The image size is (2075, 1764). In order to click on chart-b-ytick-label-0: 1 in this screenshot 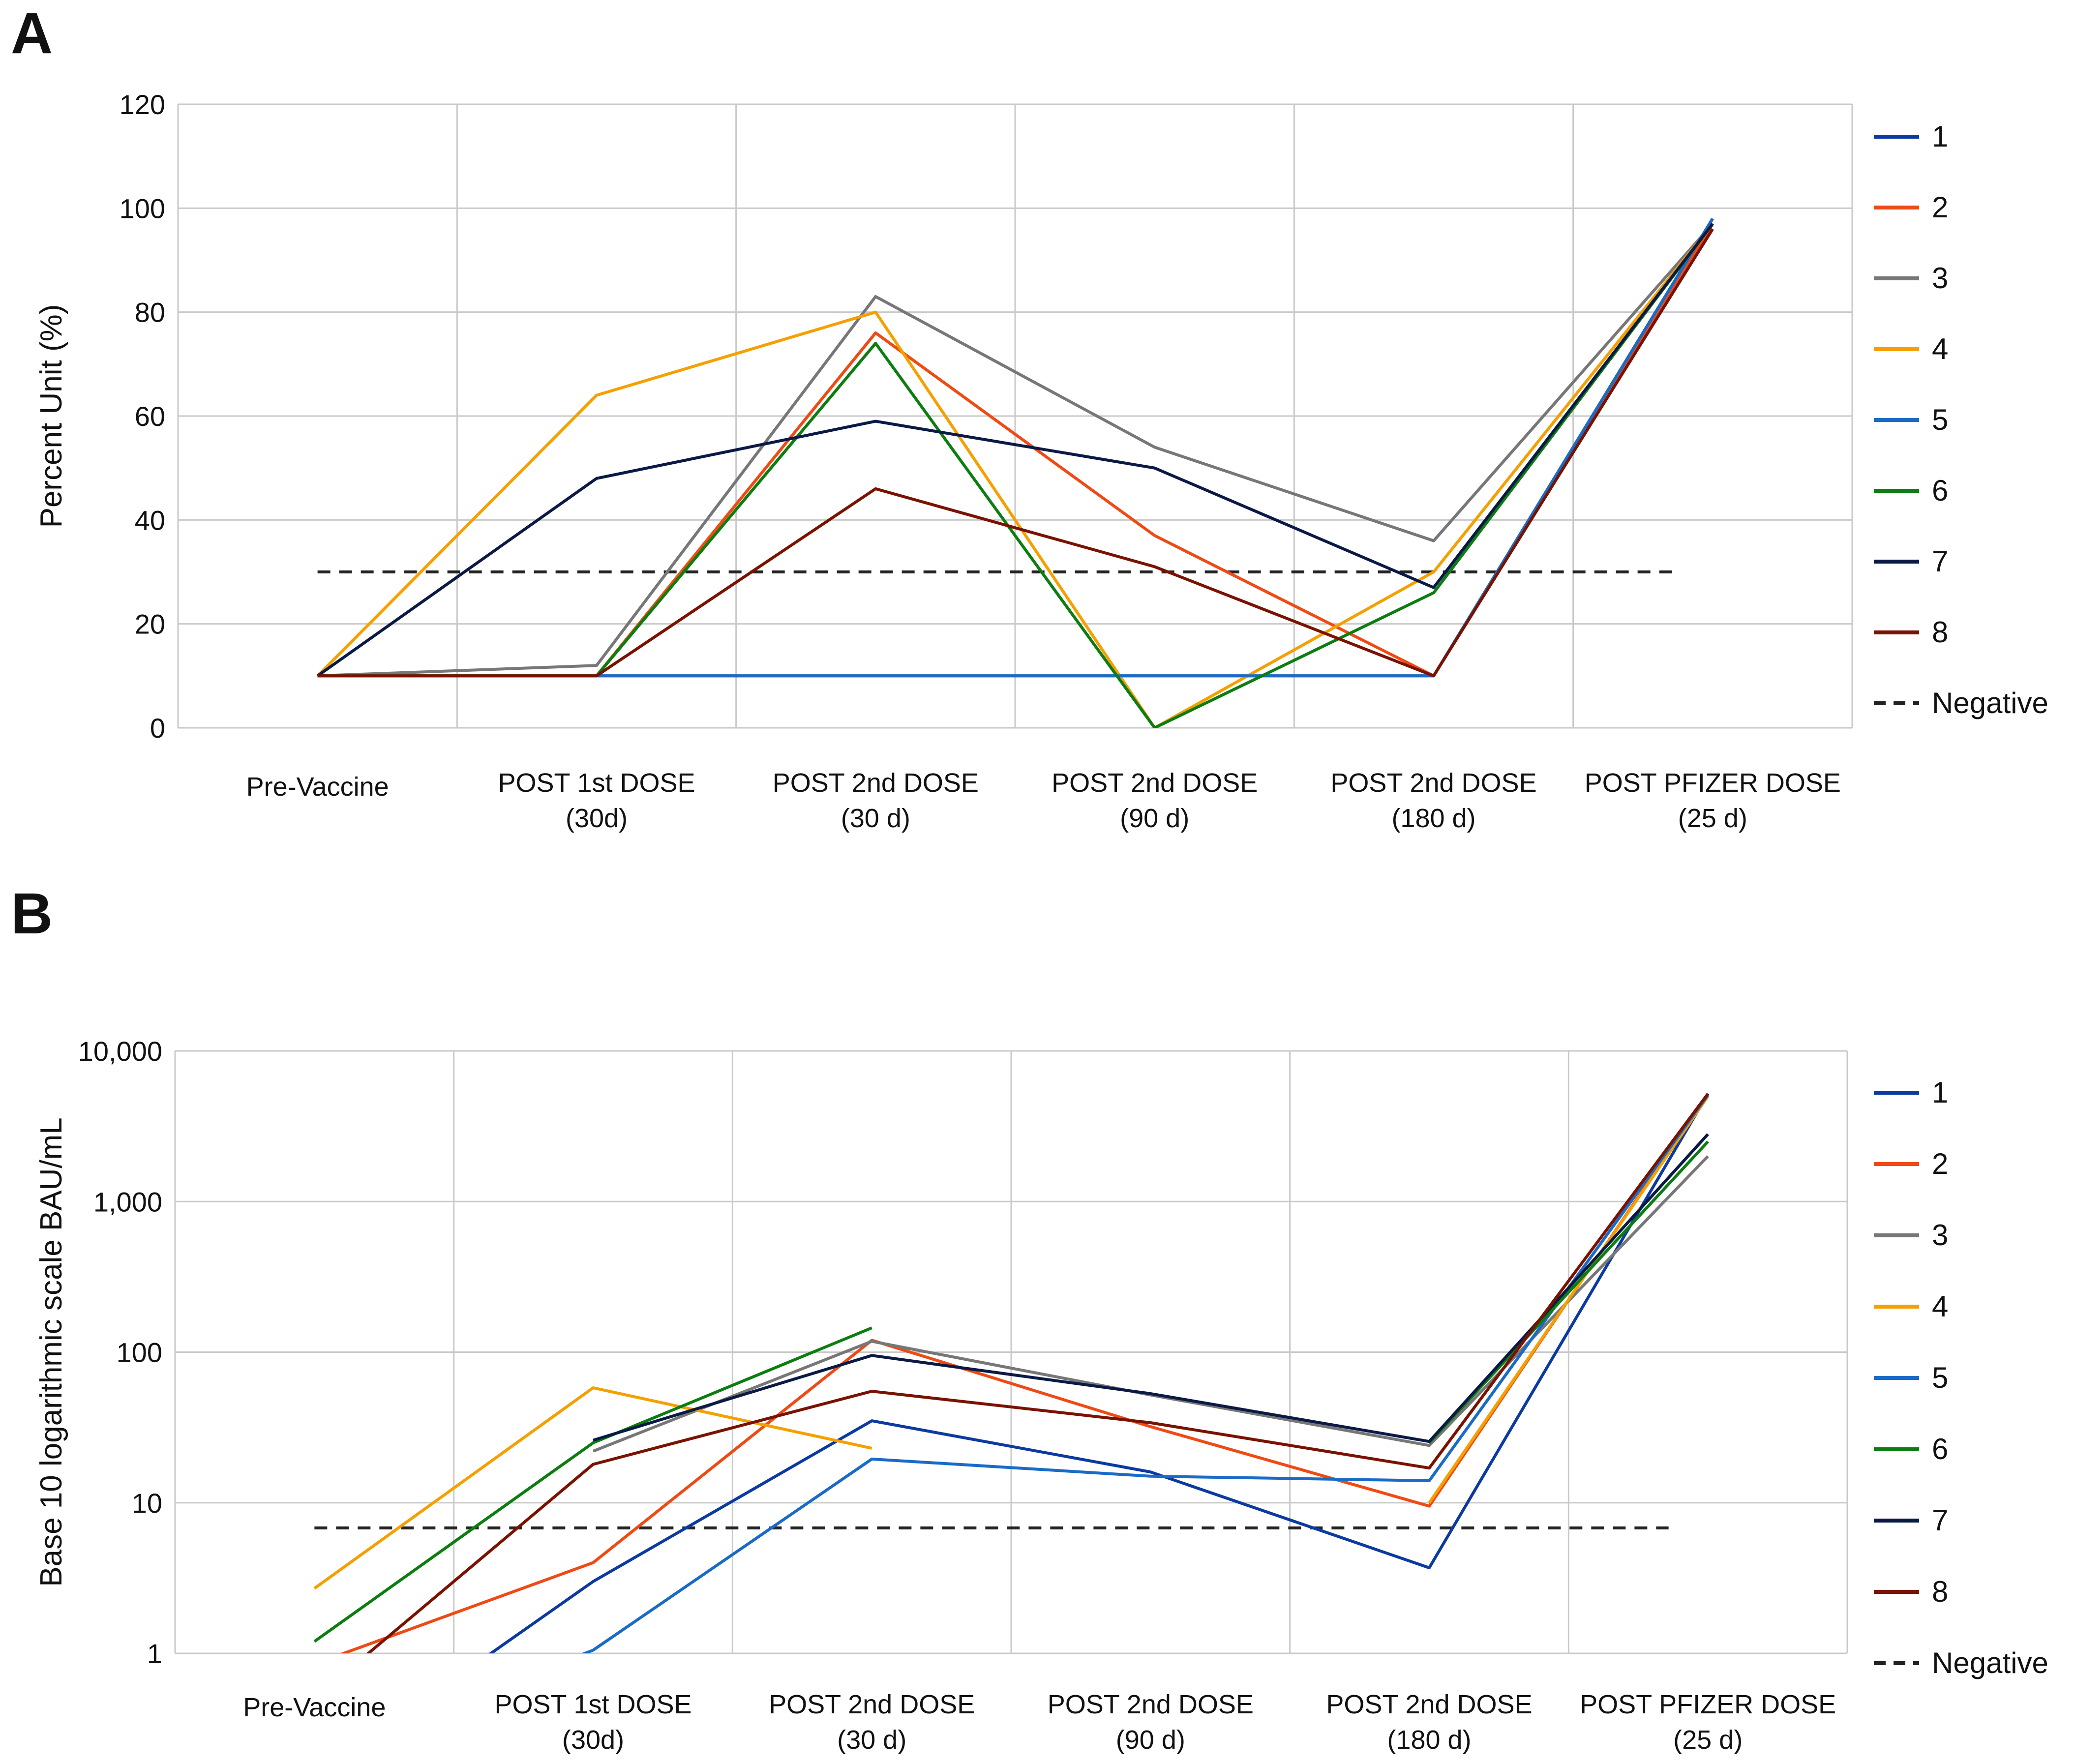, I will do `click(154, 1653)`.